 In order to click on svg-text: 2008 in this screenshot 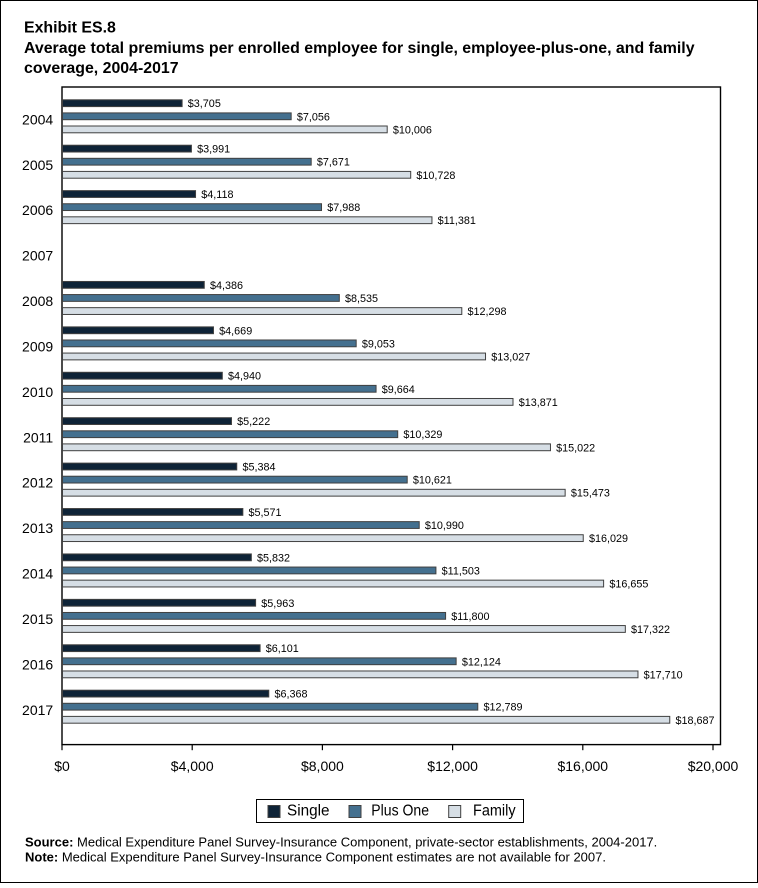, I will do `click(37, 301)`.